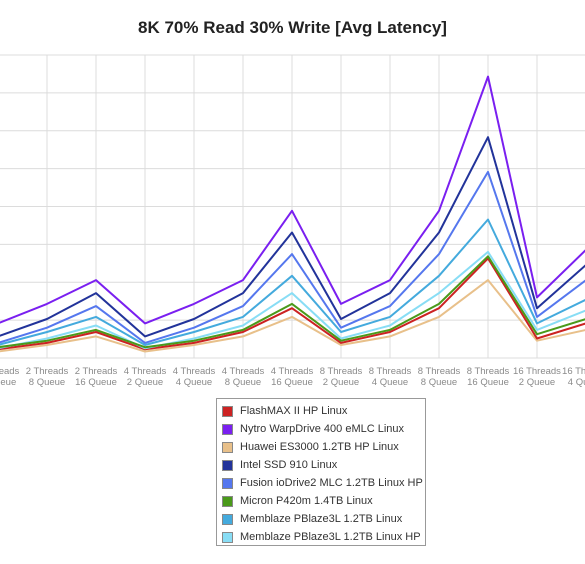 This screenshot has height=564, width=585. Describe the element at coordinates (330, 537) in the screenshot. I see `legend-label: Memblaze PBlaze3L 1.2TB Linux HP` at that location.